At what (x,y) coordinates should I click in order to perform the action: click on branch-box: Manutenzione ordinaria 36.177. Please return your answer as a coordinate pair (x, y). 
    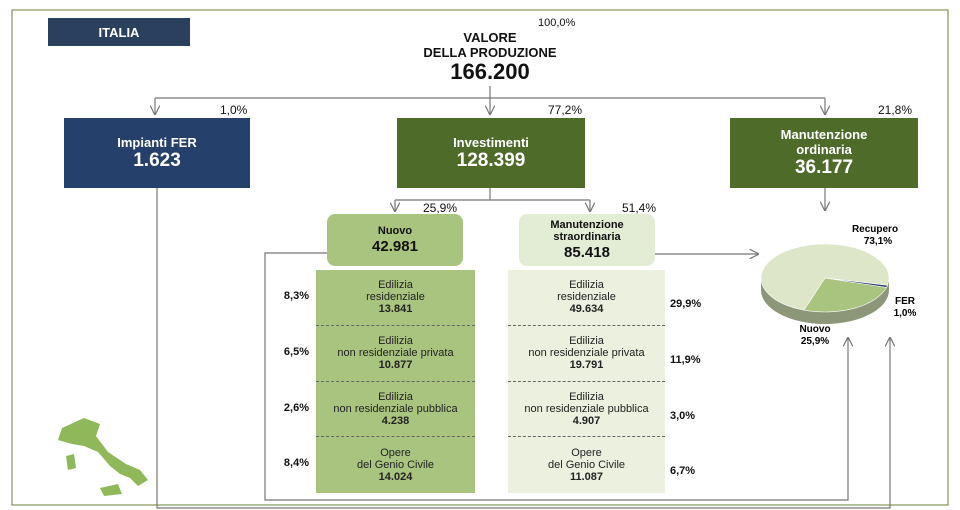
    Looking at the image, I should click on (824, 153).